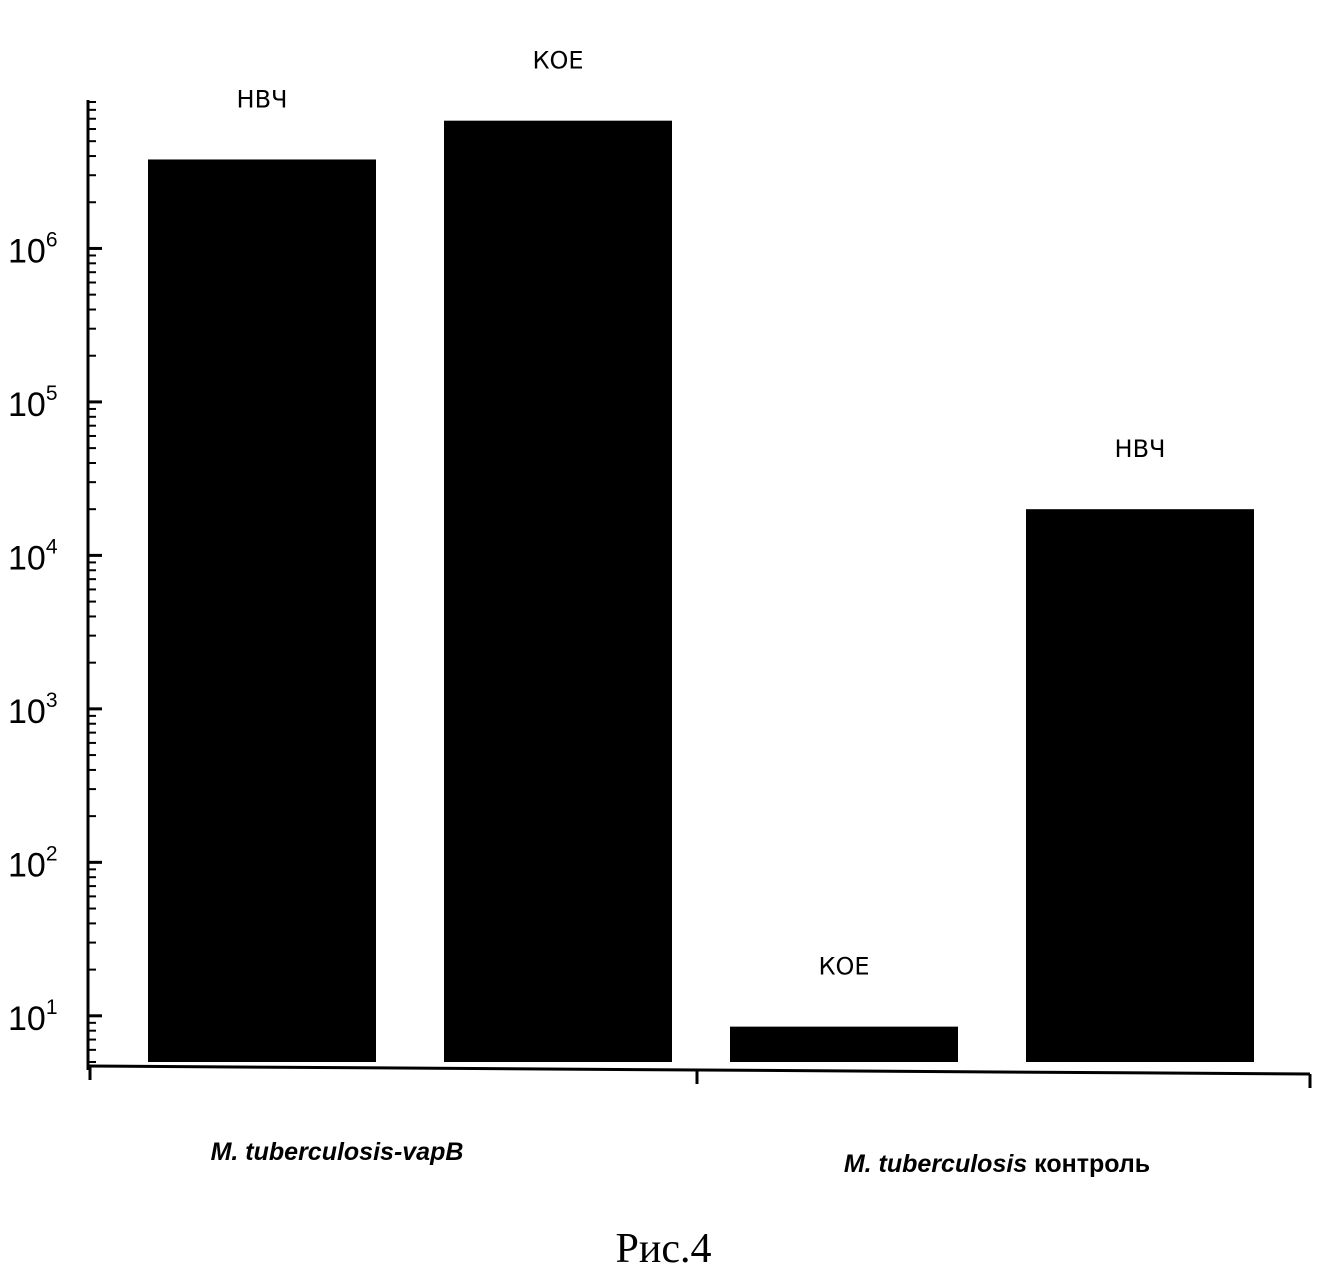  What do you see at coordinates (33, 863) in the screenshot?
I see `y-tick-label: 10²` at bounding box center [33, 863].